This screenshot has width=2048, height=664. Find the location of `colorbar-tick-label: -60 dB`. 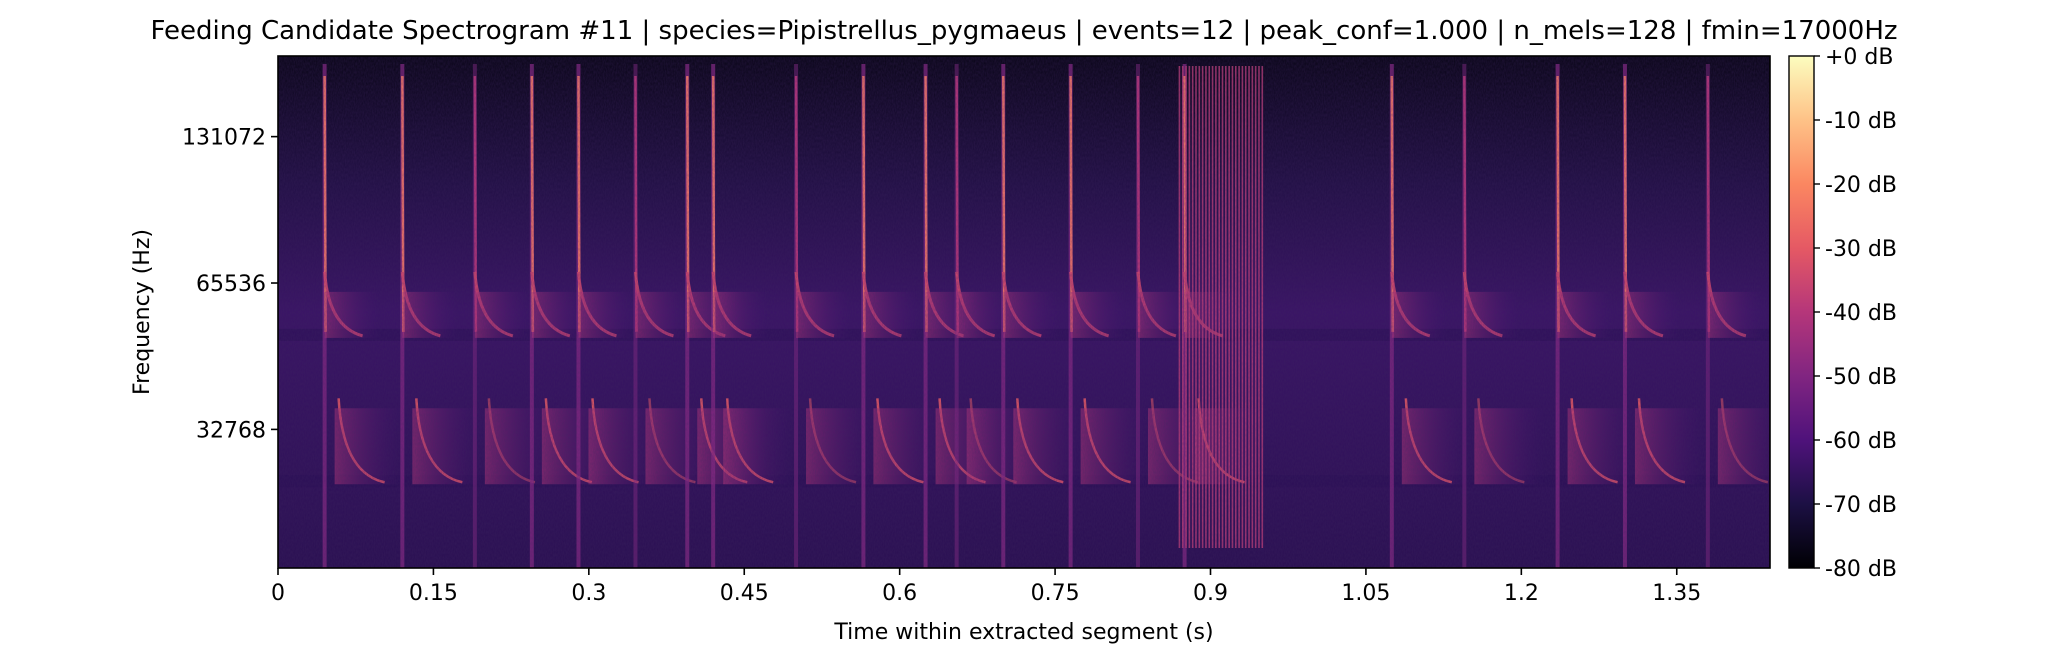

colorbar-tick-label: -60 dB is located at coordinates (1861, 441).